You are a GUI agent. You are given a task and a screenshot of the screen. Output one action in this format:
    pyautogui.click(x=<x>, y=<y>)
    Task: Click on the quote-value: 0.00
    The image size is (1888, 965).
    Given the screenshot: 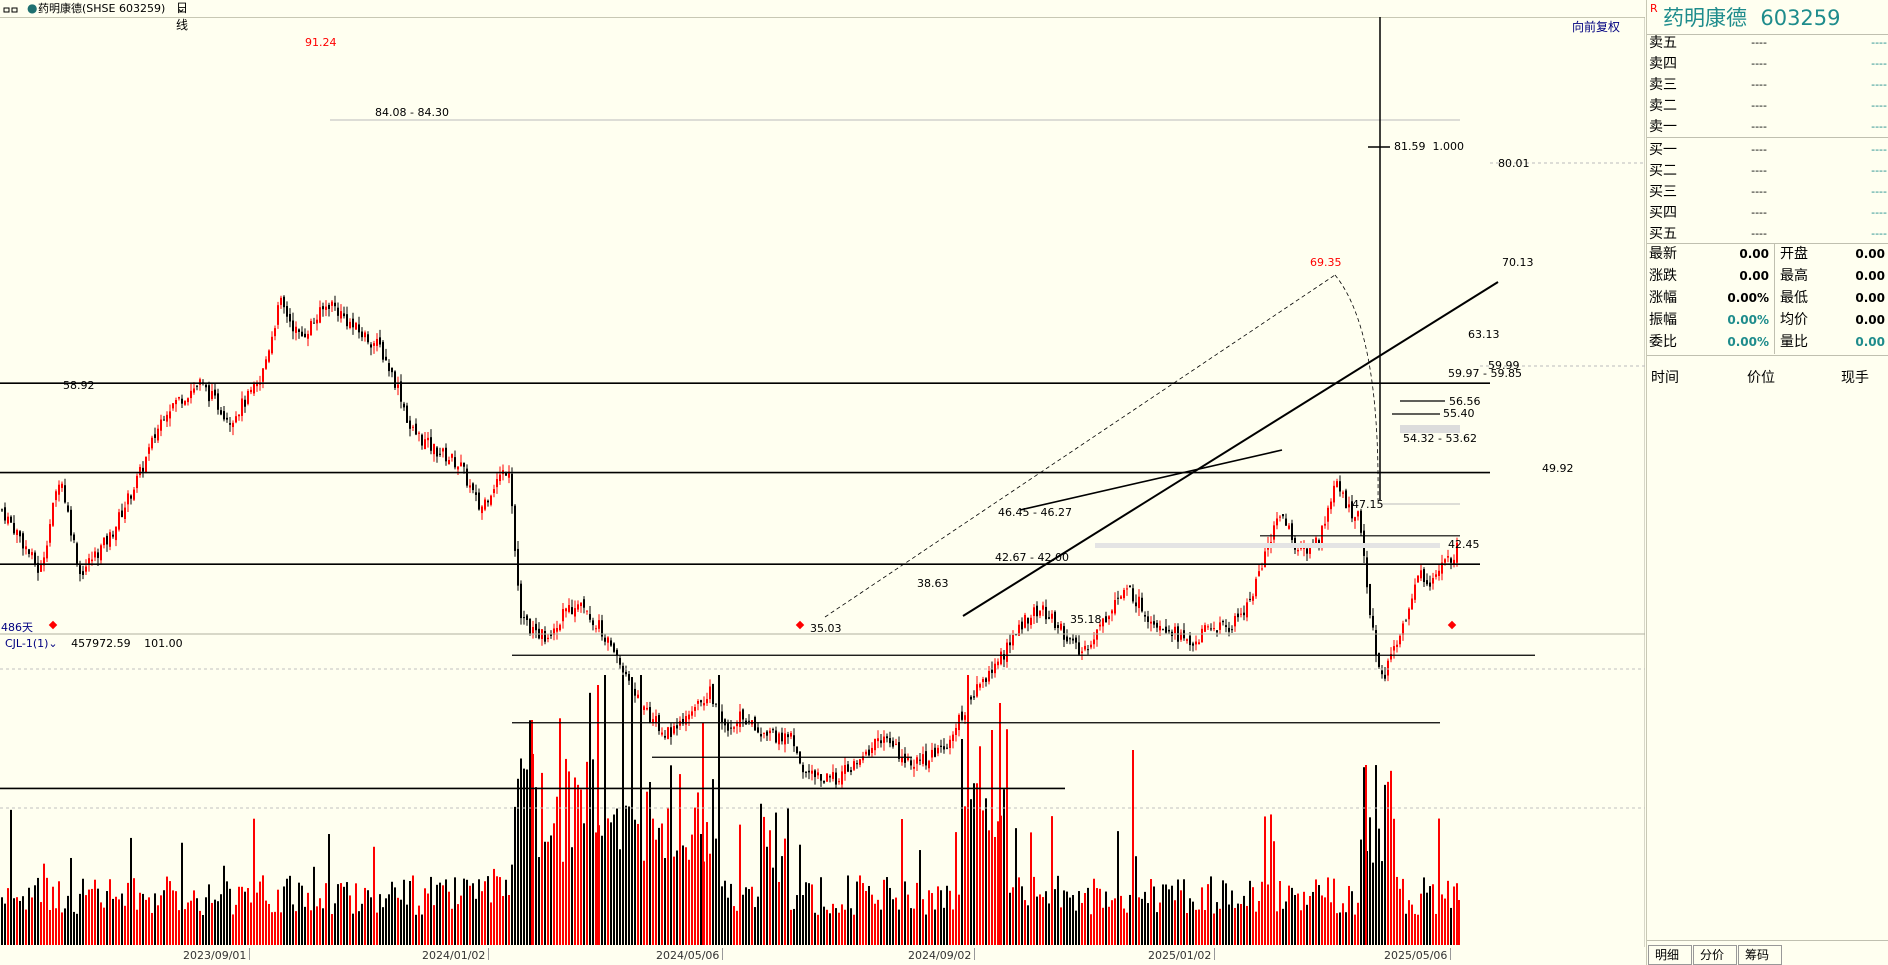 What is the action you would take?
    pyautogui.click(x=1870, y=320)
    